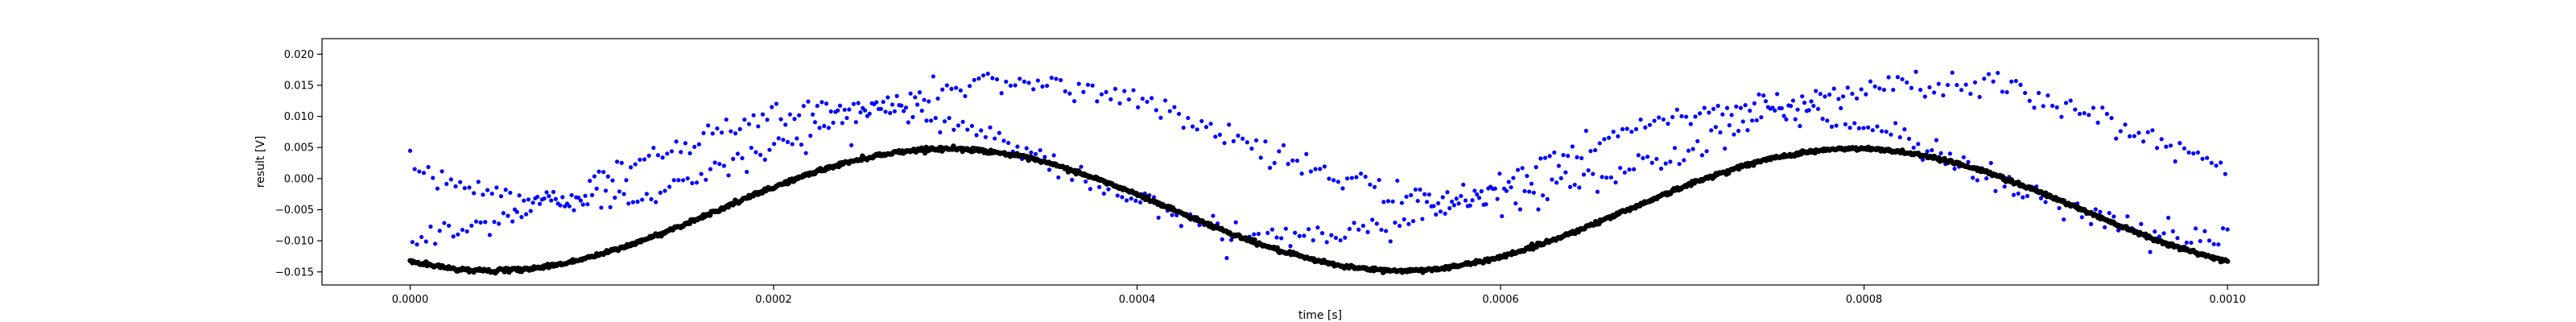 This screenshot has width=2576, height=322. Describe the element at coordinates (260, 162) in the screenshot. I see `y-axis-label: result [V]` at that location.